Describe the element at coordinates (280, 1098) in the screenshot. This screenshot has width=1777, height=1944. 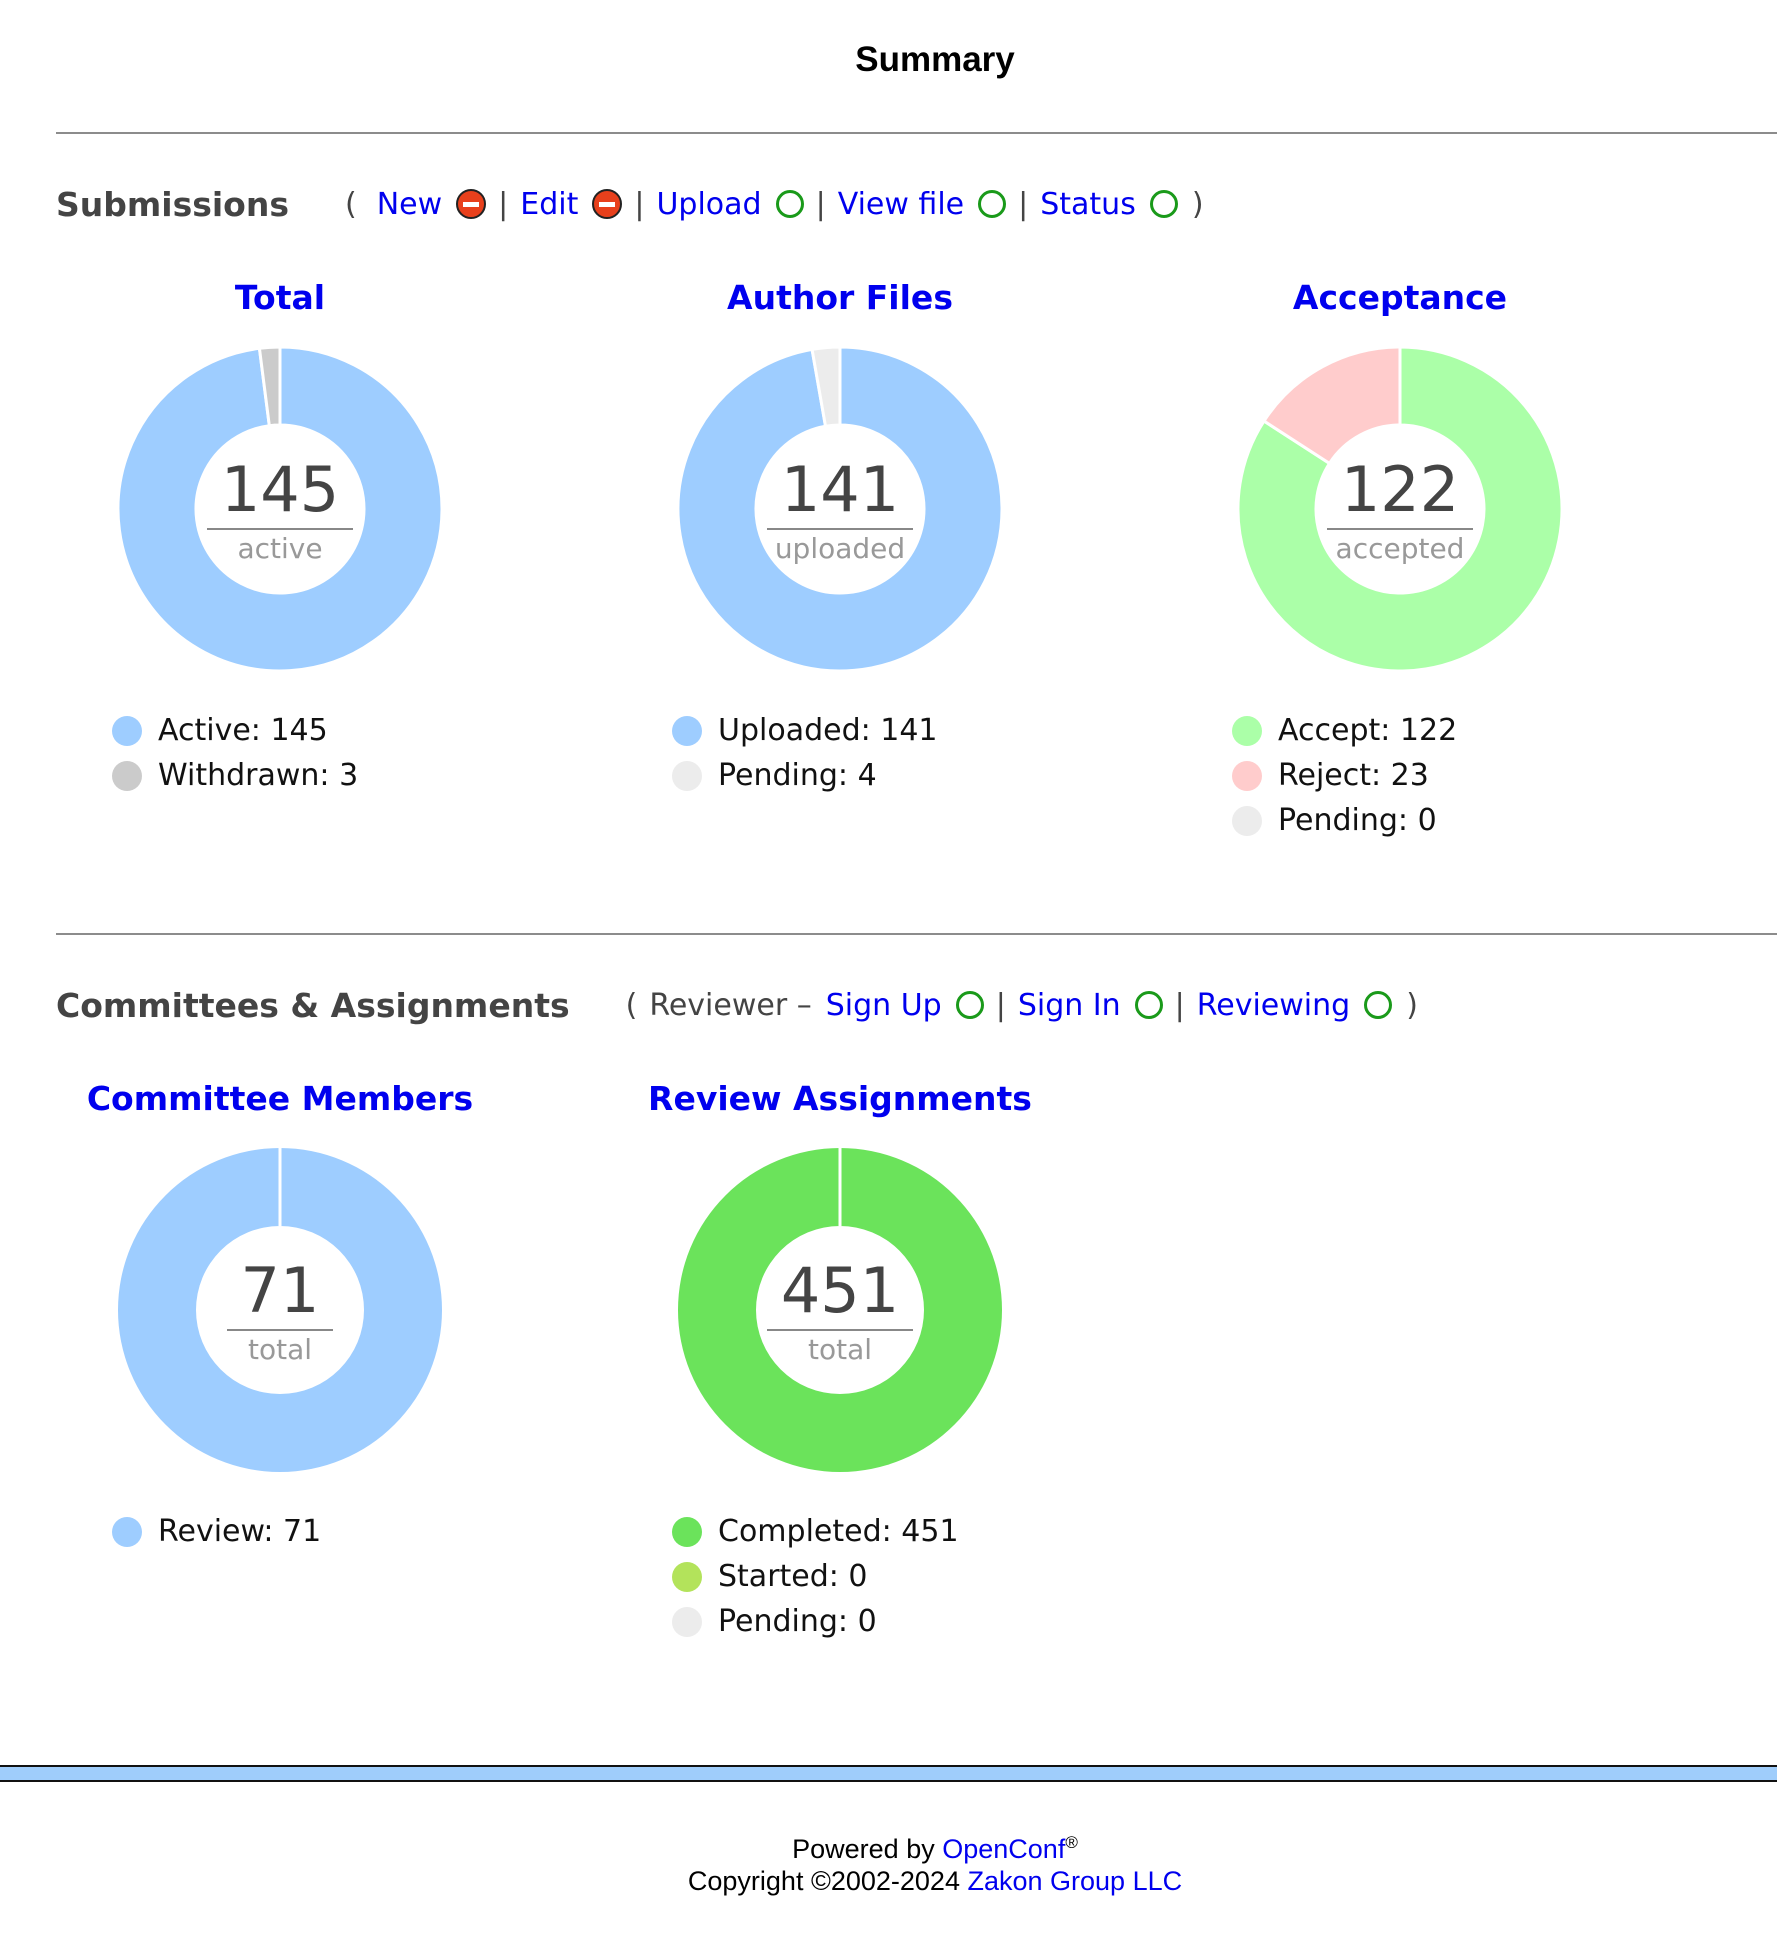
I see `chart-title-committee-members: Committee Members` at that location.